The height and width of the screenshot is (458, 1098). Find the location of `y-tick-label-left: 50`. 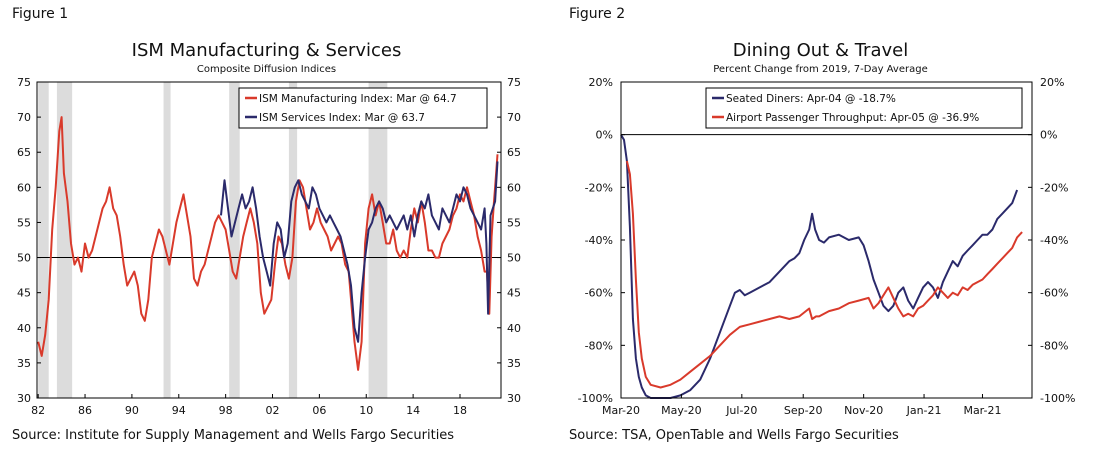

y-tick-label-left: 50 is located at coordinates (24, 258).